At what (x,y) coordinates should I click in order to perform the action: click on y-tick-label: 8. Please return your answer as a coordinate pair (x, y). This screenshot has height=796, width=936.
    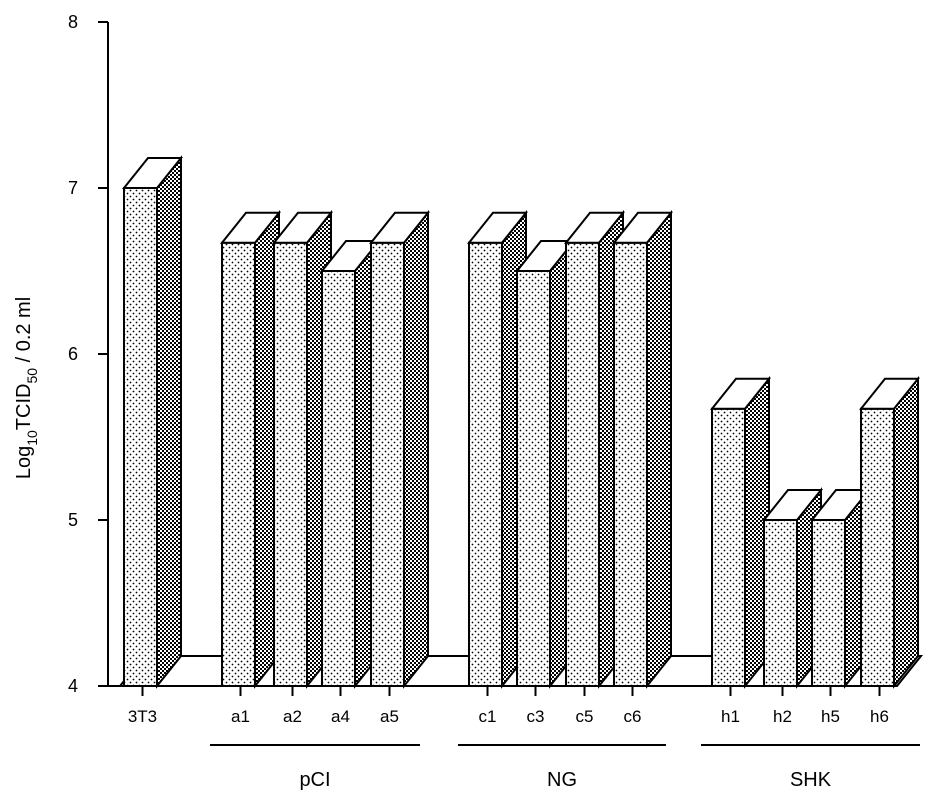
    Looking at the image, I should click on (73, 22).